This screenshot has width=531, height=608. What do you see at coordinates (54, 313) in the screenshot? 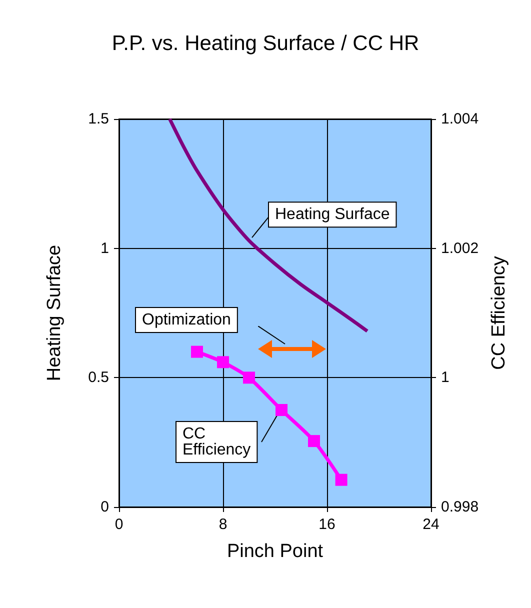
I see `y-axis-title: Heating Surface` at bounding box center [54, 313].